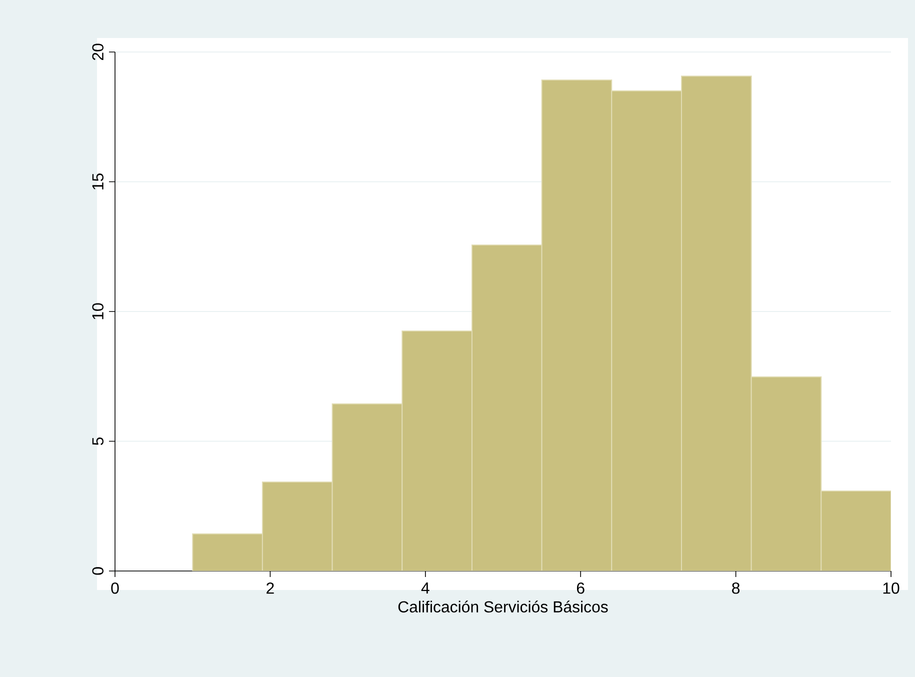  Describe the element at coordinates (115, 588) in the screenshot. I see `x-tick-label: 0` at that location.